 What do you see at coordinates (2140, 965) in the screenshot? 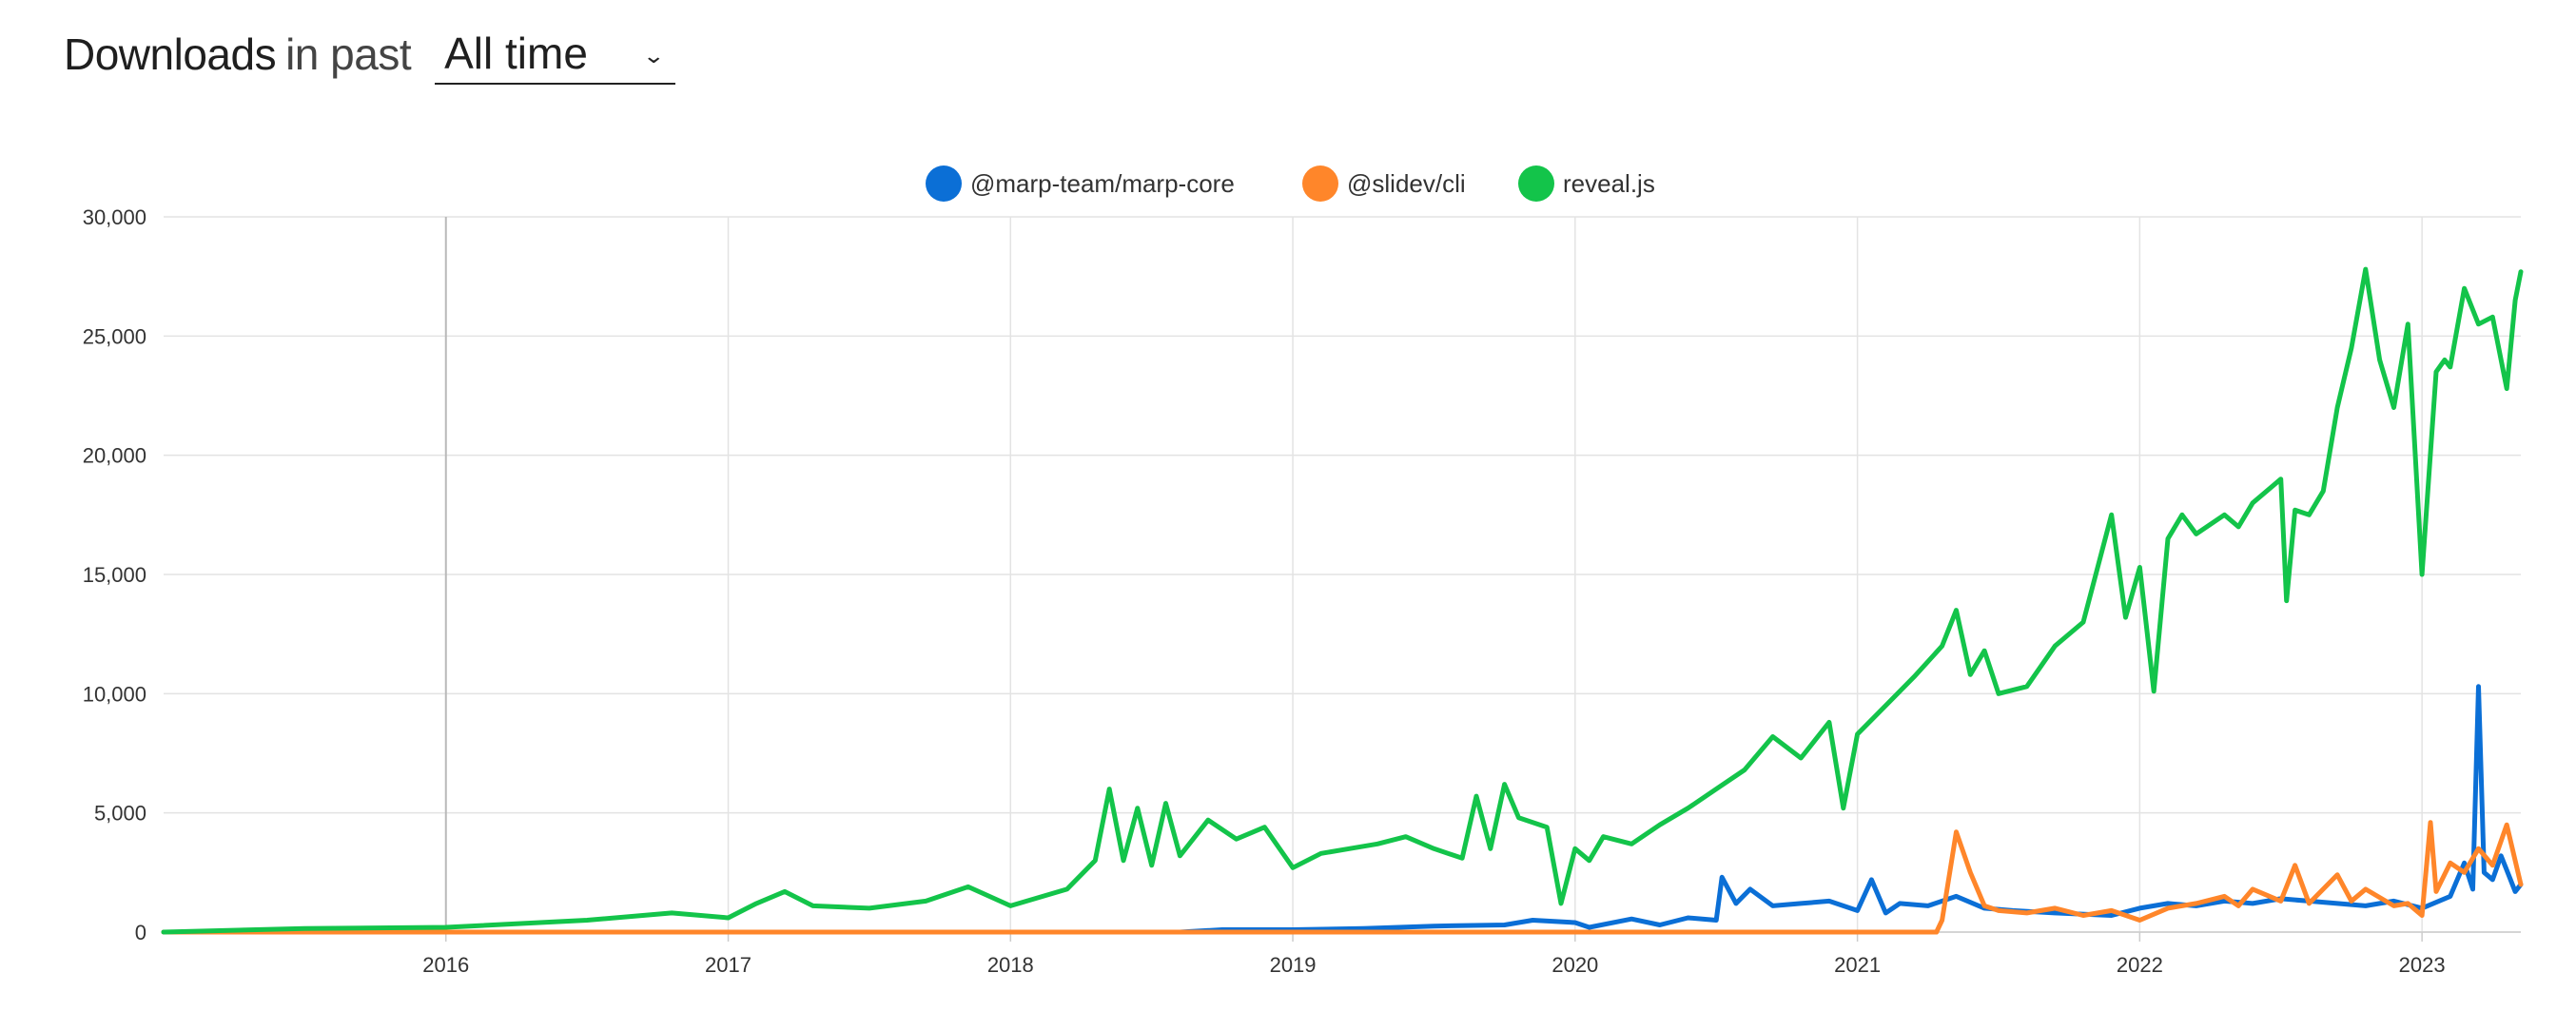
I see `x-tick-label: 2022` at bounding box center [2140, 965].